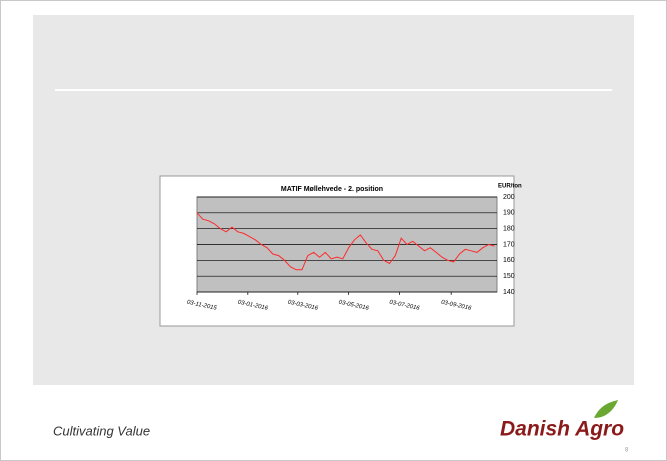  Describe the element at coordinates (562, 429) in the screenshot. I see `brand-logo: Danish Agro` at that location.